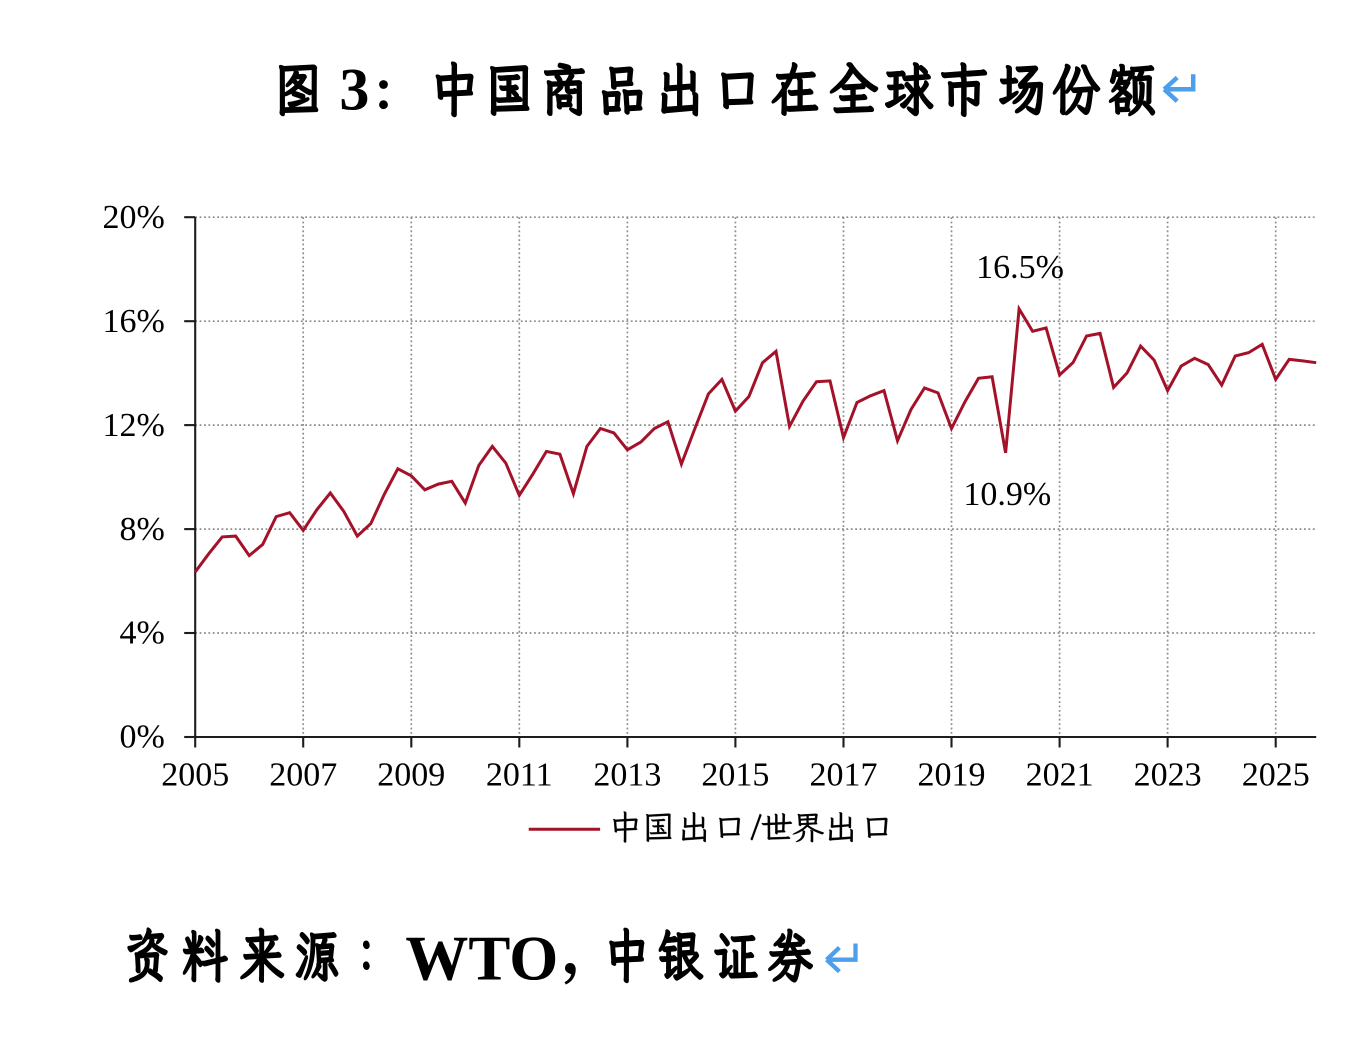 This screenshot has width=1350, height=1040. Describe the element at coordinates (141, 737) in the screenshot. I see `svg-text: 0%` at that location.